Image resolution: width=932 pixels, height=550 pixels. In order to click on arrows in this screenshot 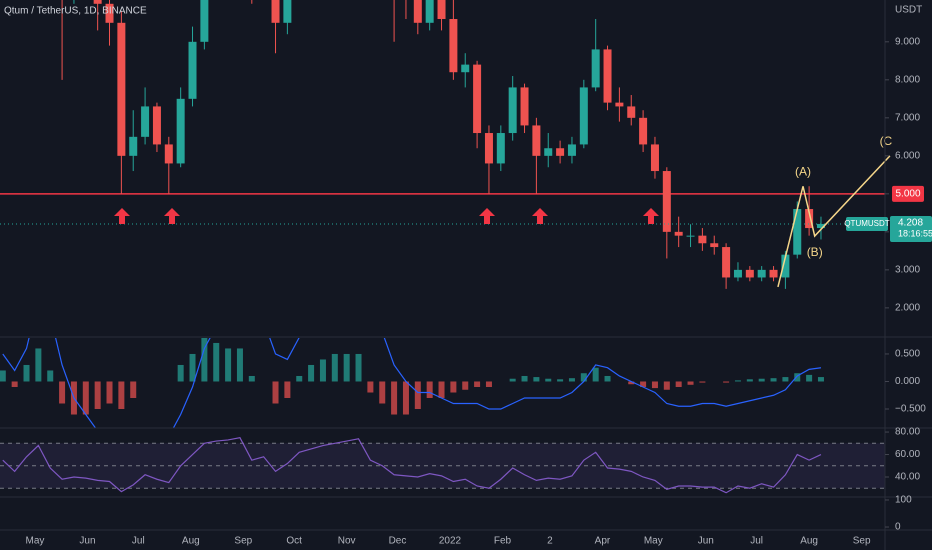, I will do `click(386, 216)`.